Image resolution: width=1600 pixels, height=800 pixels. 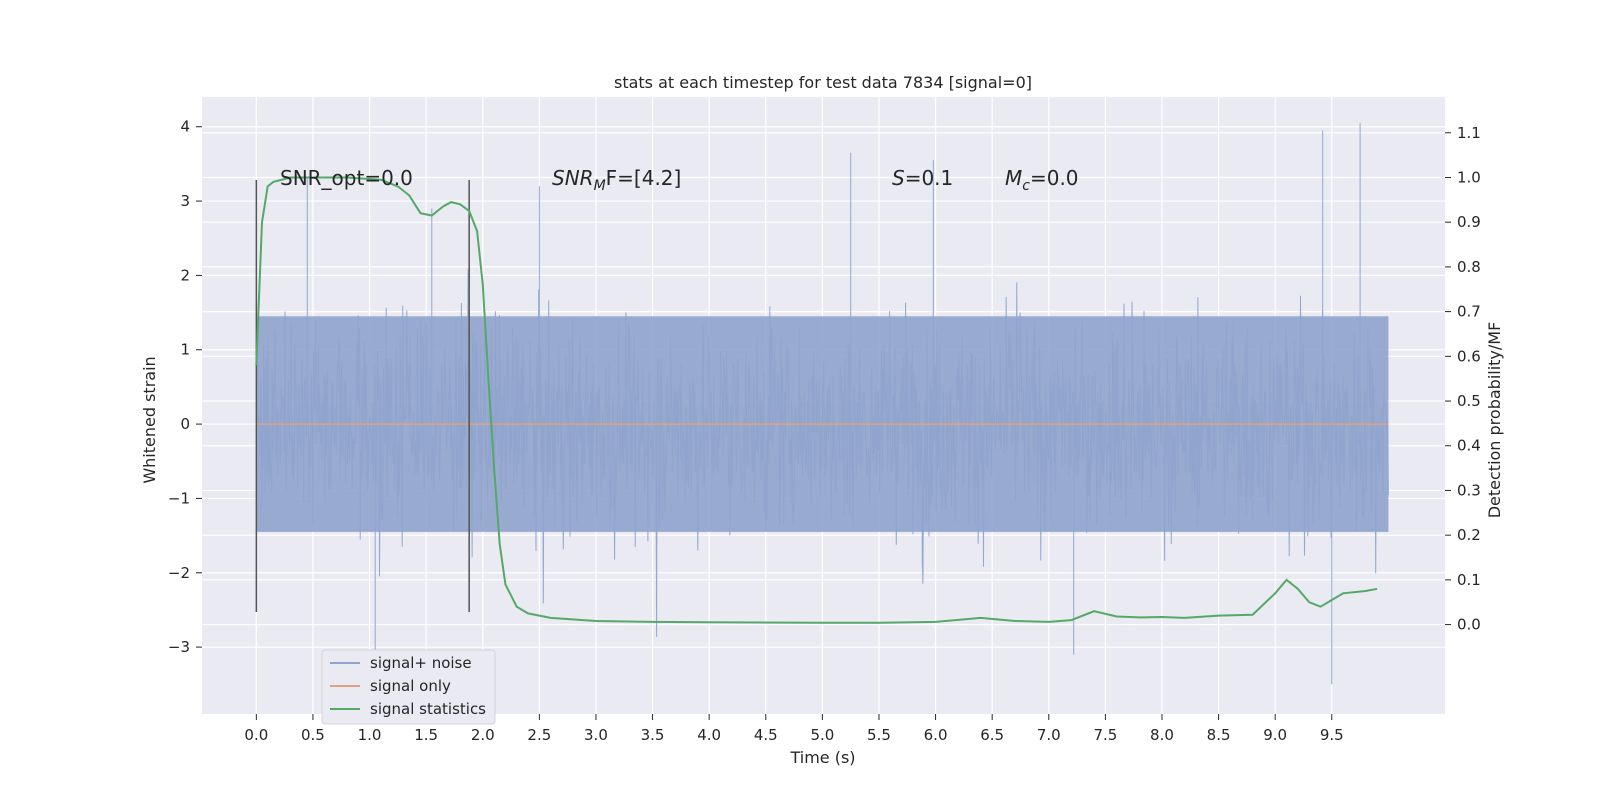 I want to click on x-tick-label: 6.5, so click(x=992, y=735).